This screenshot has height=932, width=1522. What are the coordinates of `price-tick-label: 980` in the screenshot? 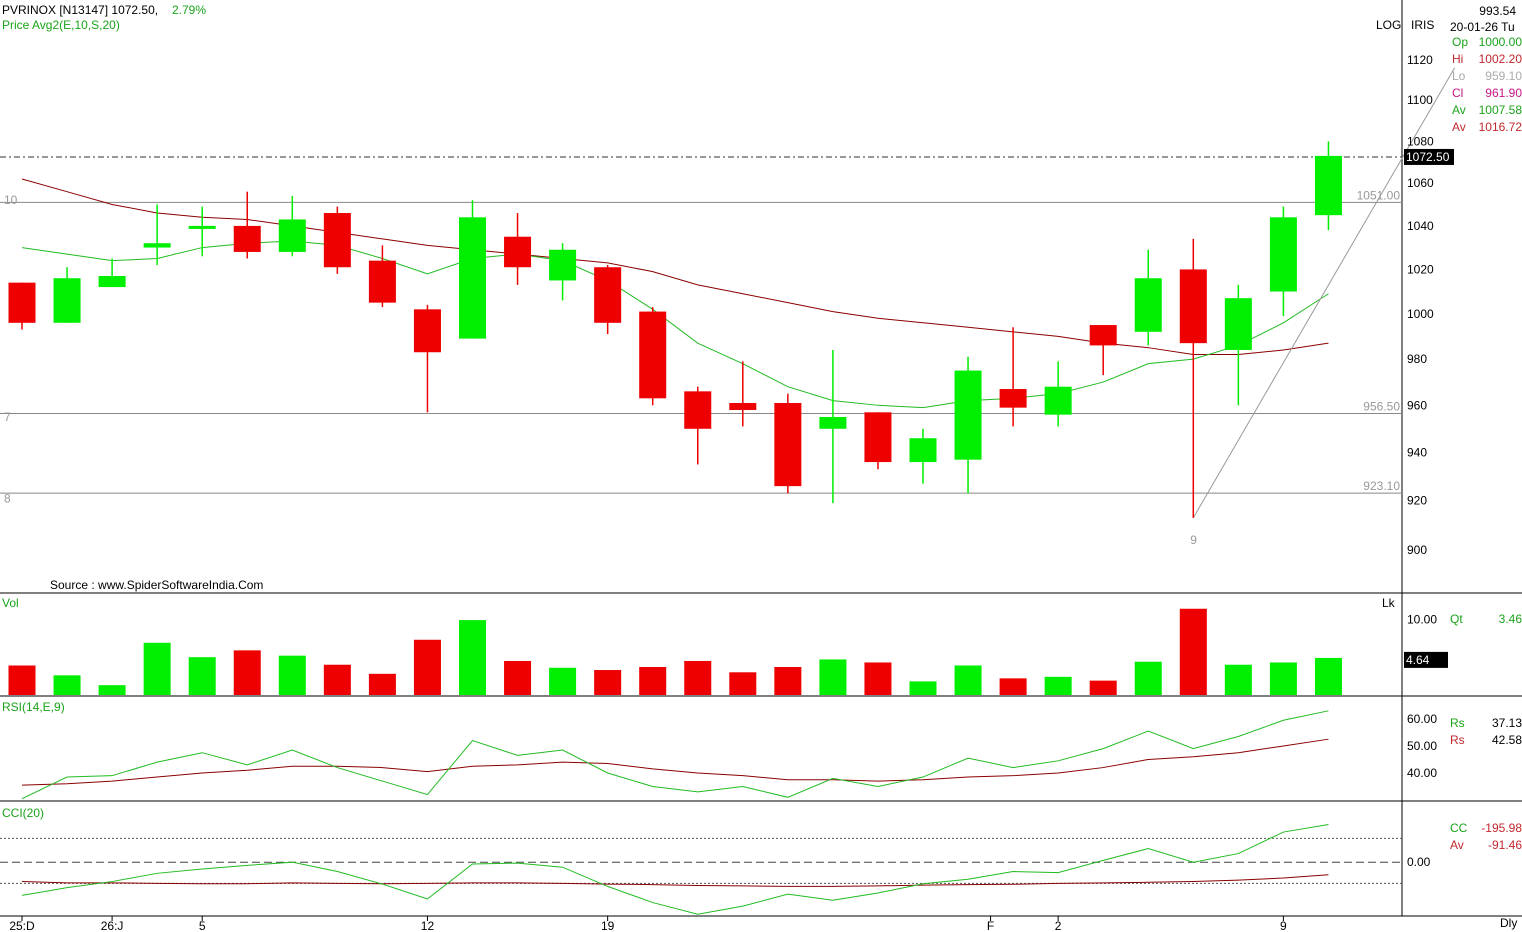 It's located at (1417, 359).